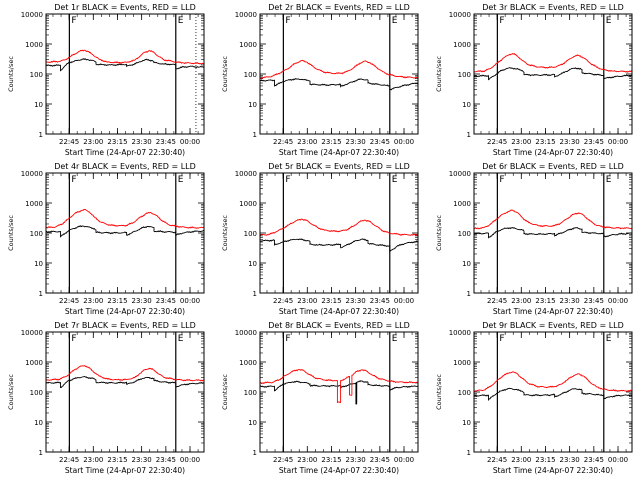  What do you see at coordinates (339, 7) in the screenshot?
I see `panel-title: Det 2r BLACK = Events, RED = LLD` at bounding box center [339, 7].